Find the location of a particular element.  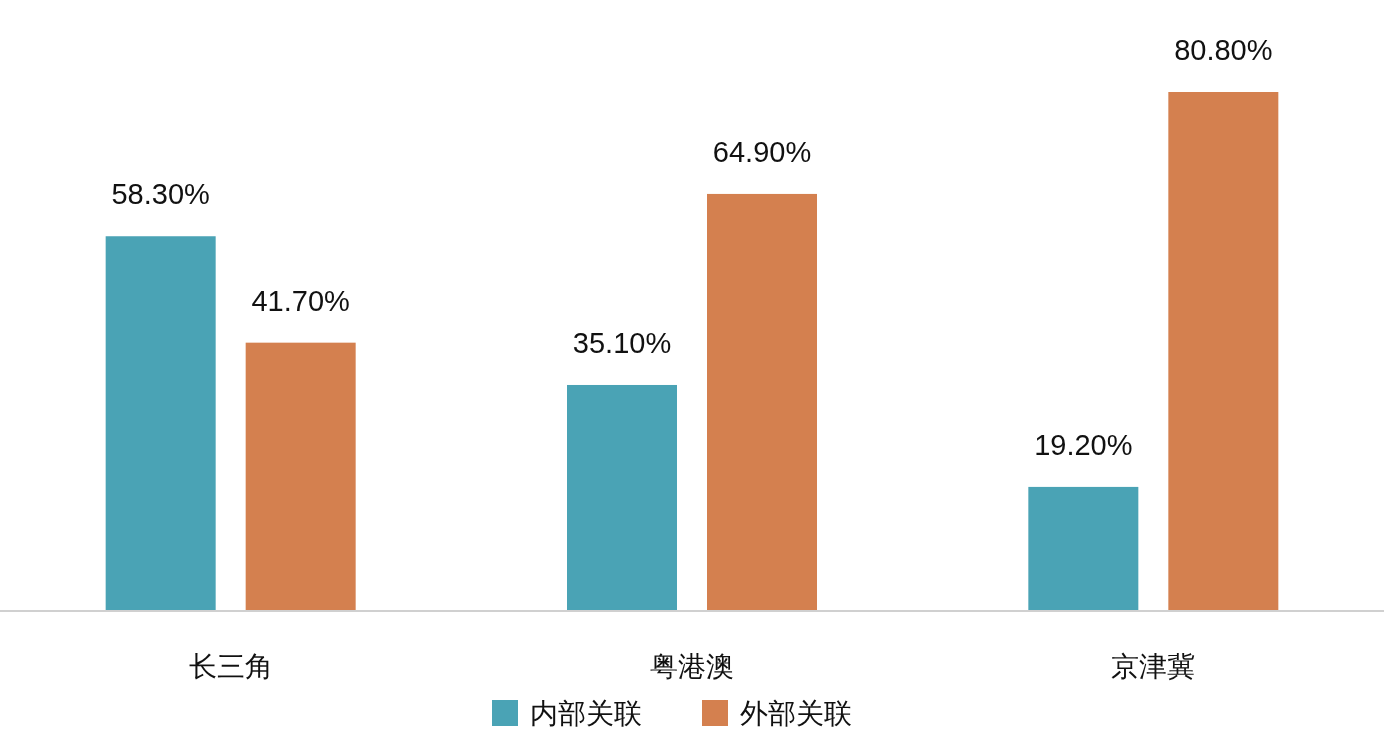

x-tick-label: 京津冀 is located at coordinates (1153, 666).